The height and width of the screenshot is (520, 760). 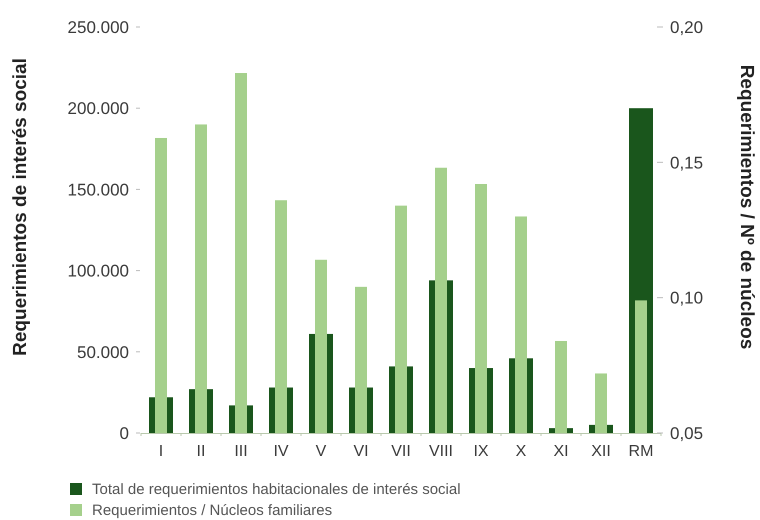 I want to click on x-tick-label: X, so click(x=521, y=451).